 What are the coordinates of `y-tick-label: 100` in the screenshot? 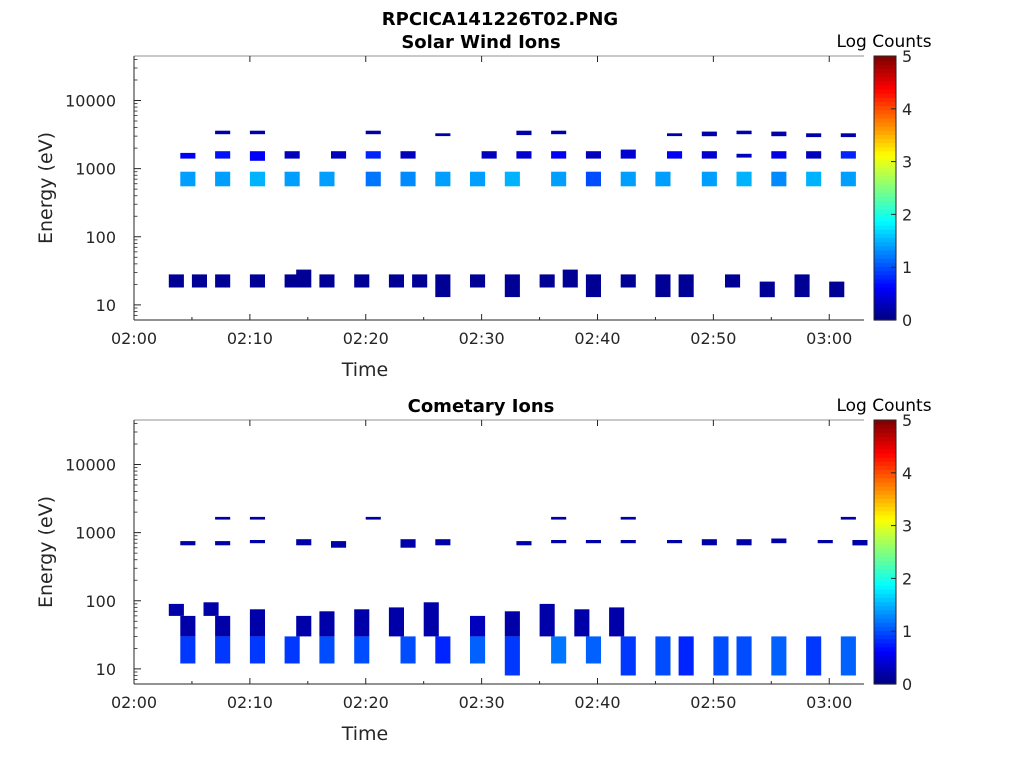 It's located at (100, 237).